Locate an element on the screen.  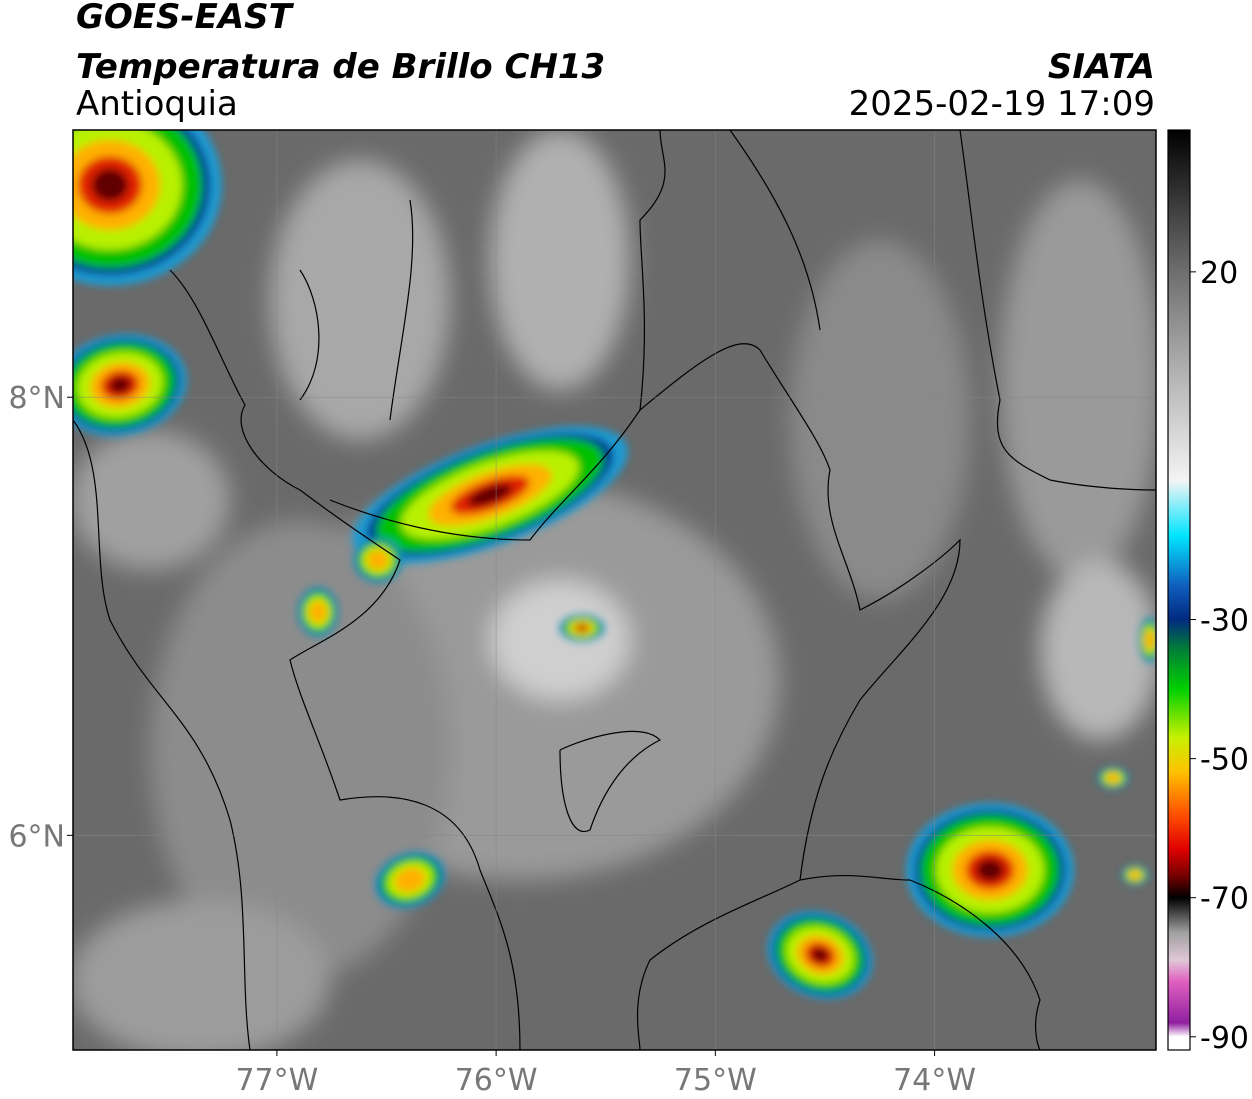
colorbar is located at coordinates (1179, 589).